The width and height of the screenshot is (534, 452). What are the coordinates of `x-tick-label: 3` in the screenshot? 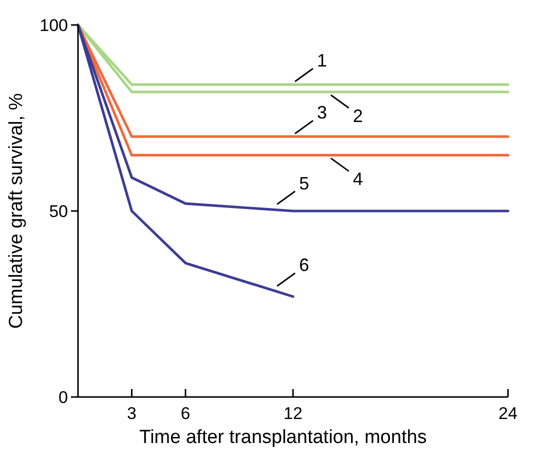 It's located at (131, 413).